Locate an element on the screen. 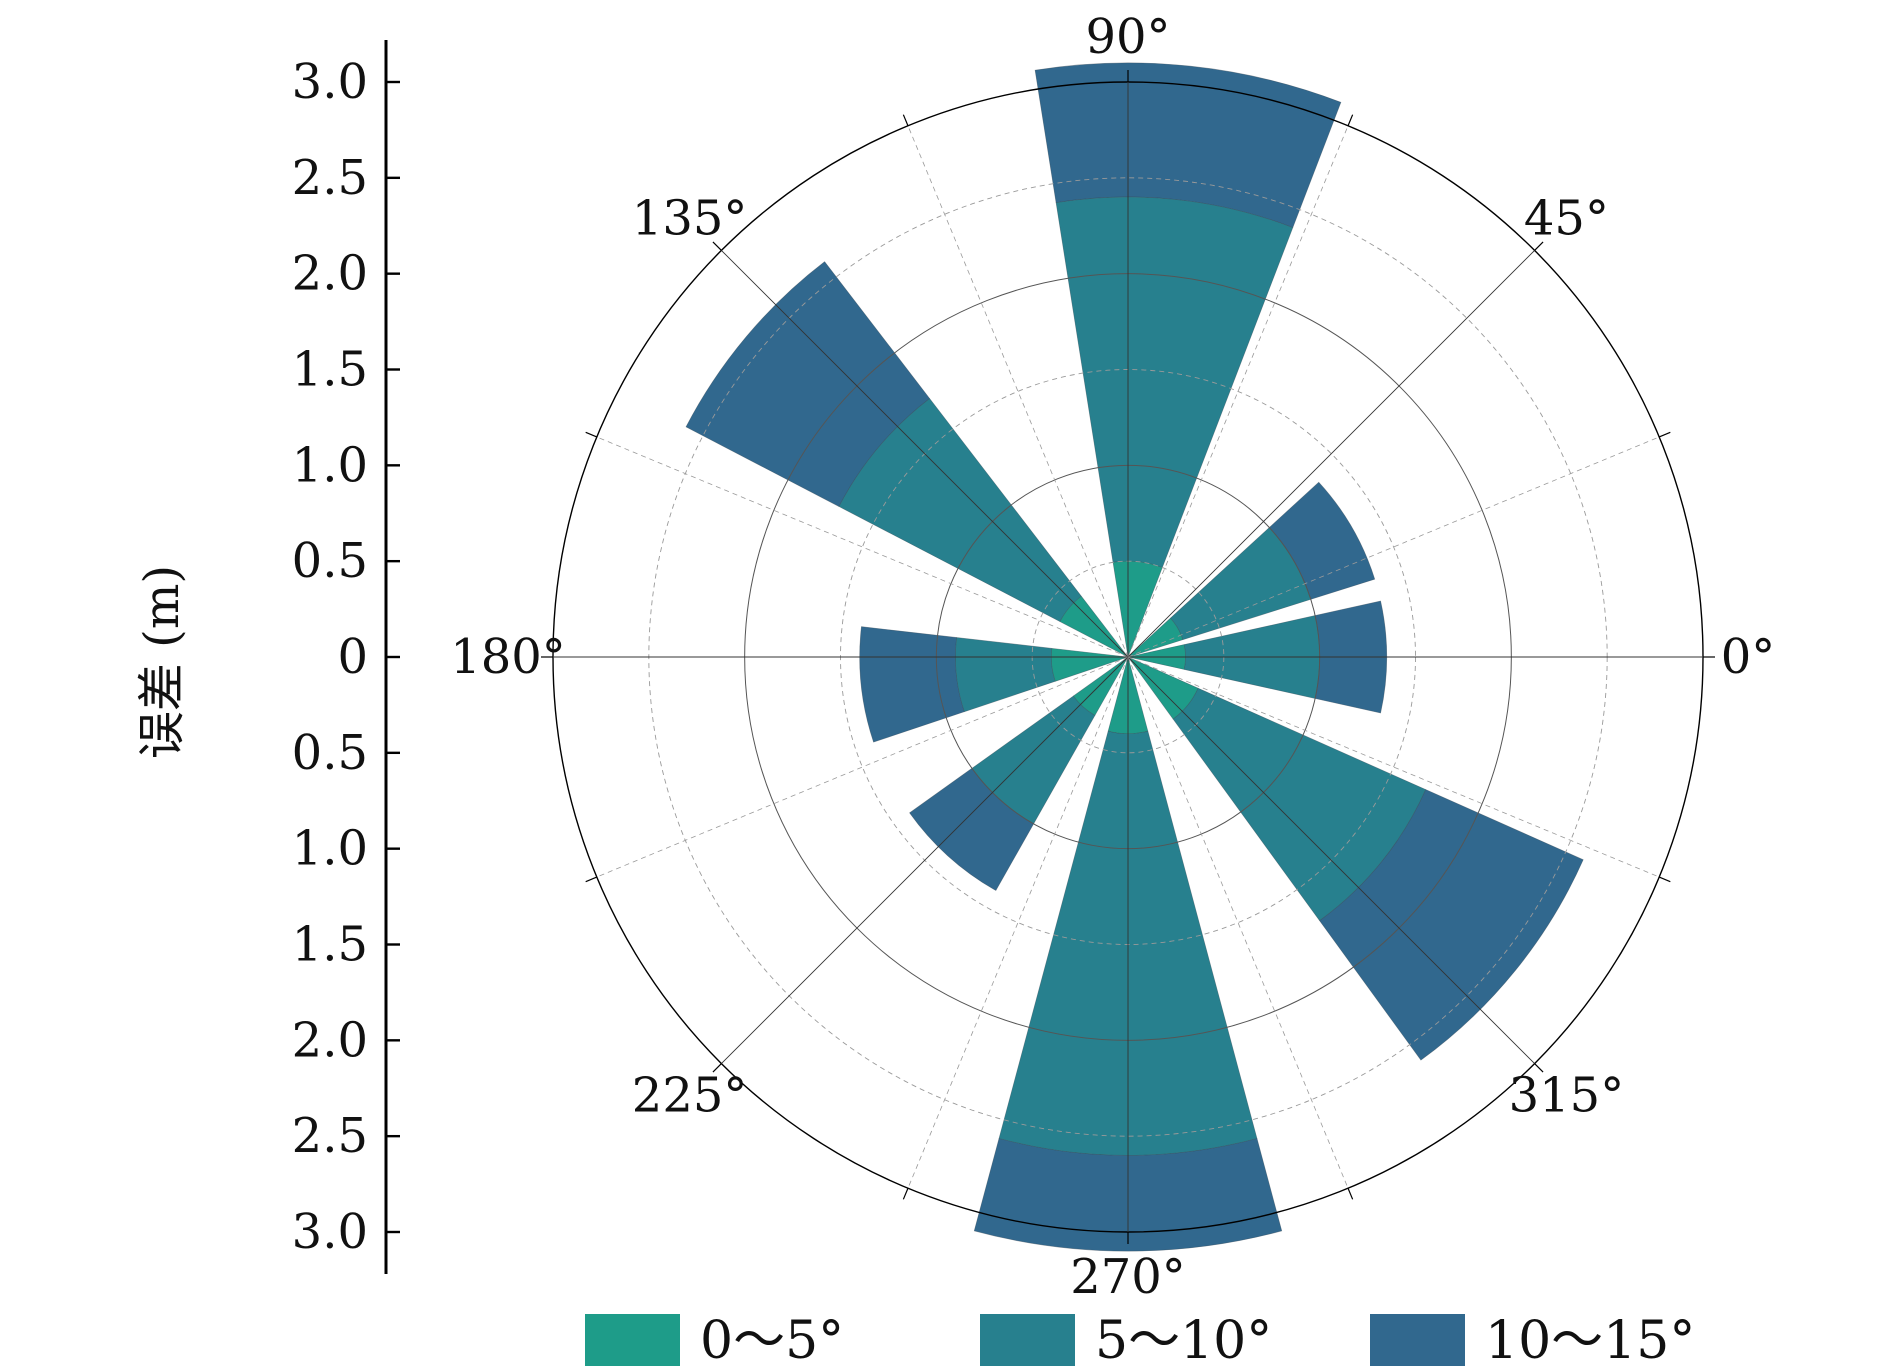 The width and height of the screenshot is (1890, 1372). angle-tick-247.5 is located at coordinates (905, 1194).